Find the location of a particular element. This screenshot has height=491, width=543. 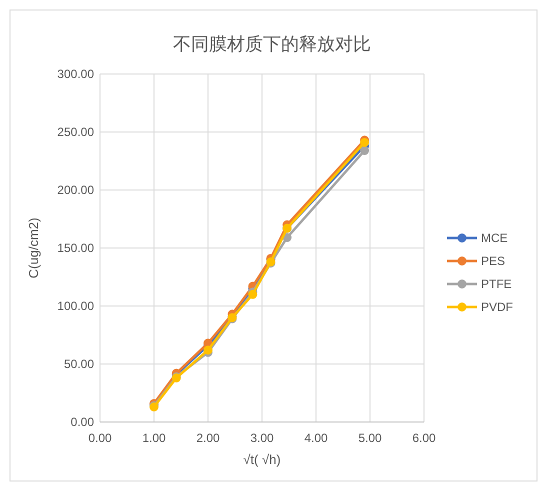

x-tick-label: 5.00 is located at coordinates (370, 438).